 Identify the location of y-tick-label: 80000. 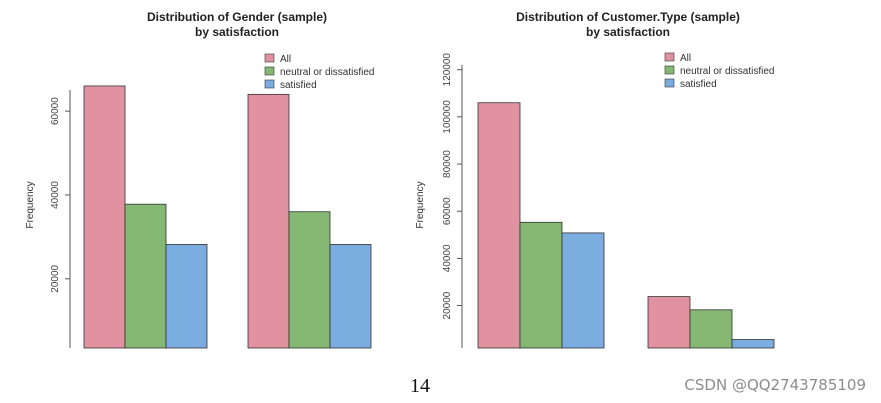
(447, 164).